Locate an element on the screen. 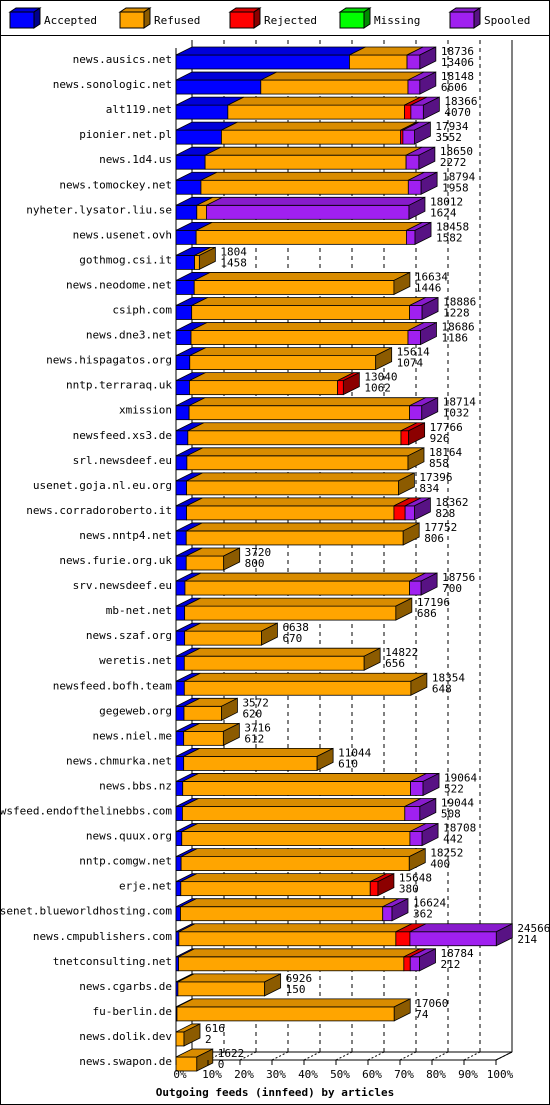  accepted-value: 6606 is located at coordinates (454, 87).